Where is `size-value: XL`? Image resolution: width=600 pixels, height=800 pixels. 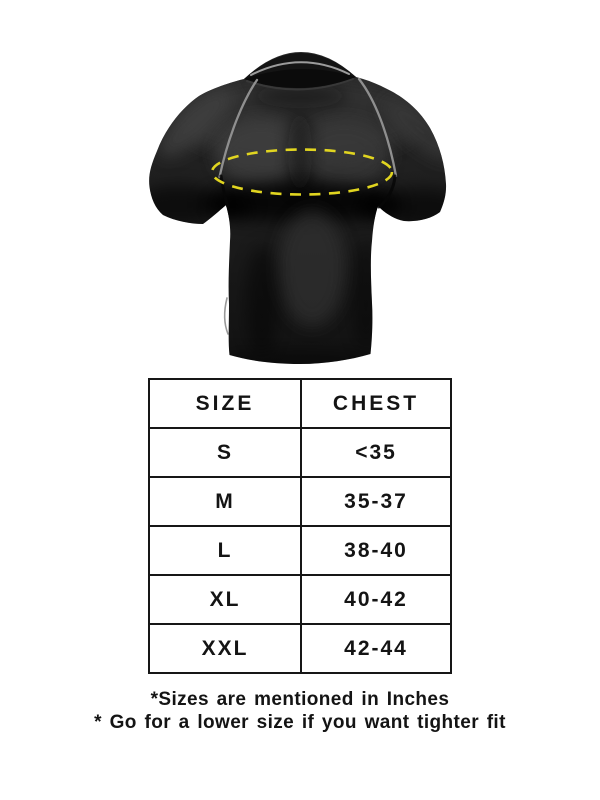
size-value: XL is located at coordinates (226, 599).